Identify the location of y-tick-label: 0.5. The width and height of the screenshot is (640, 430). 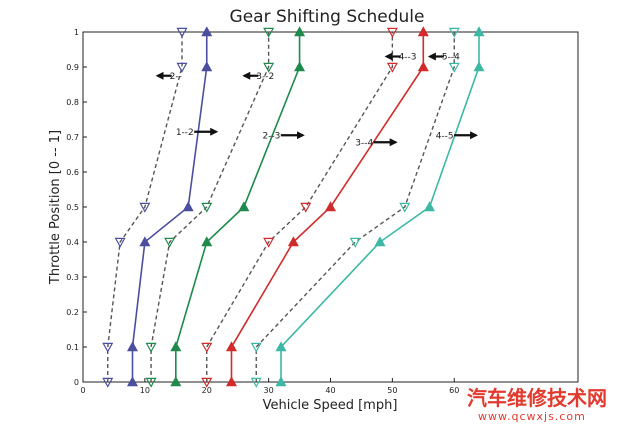
(72, 207).